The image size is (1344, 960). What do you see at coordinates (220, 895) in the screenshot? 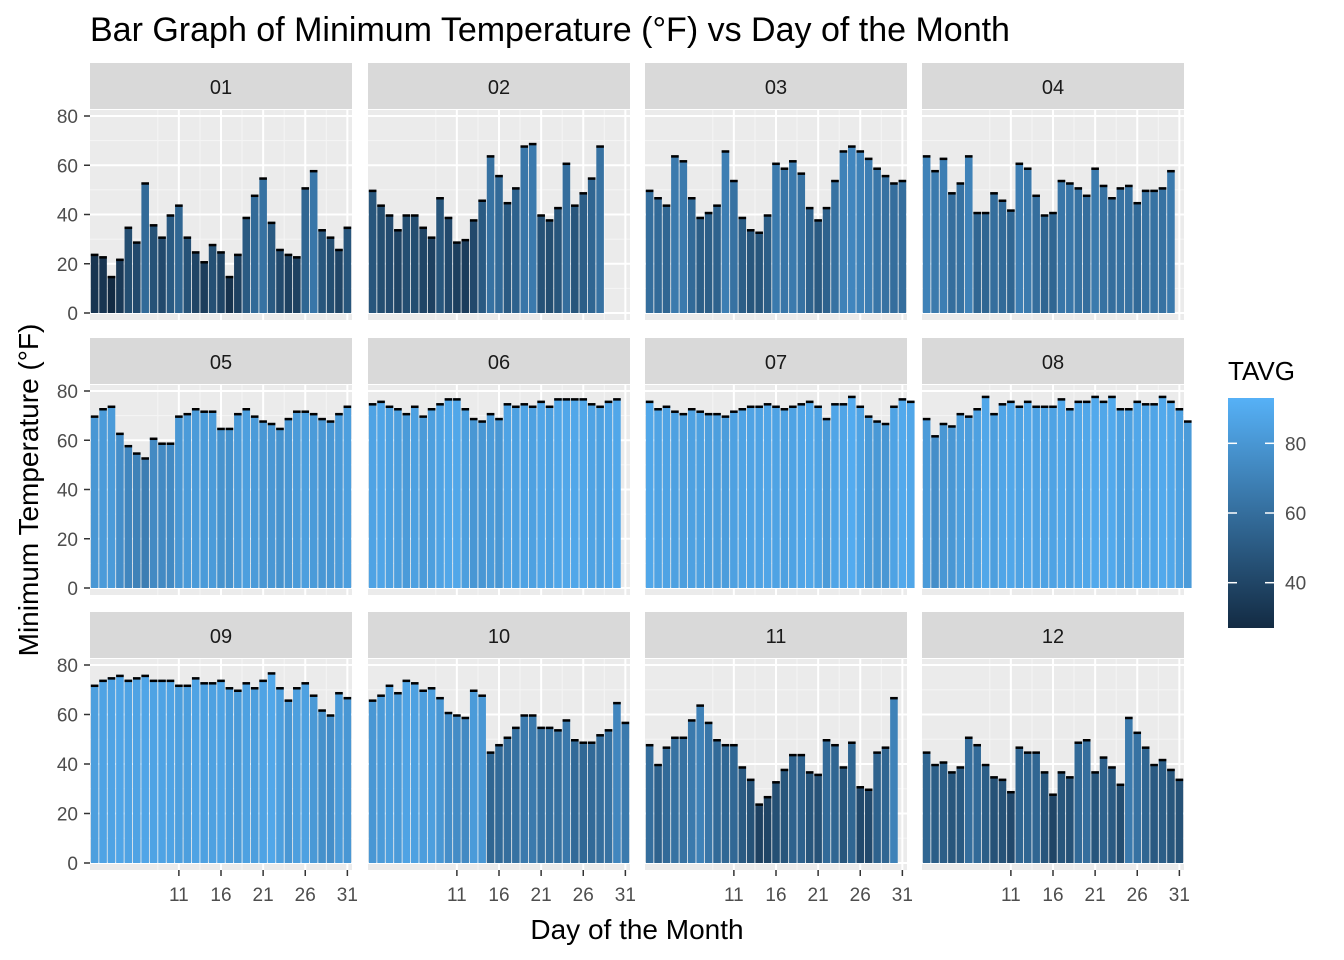
I see `x-tick-label: 16` at bounding box center [220, 895].